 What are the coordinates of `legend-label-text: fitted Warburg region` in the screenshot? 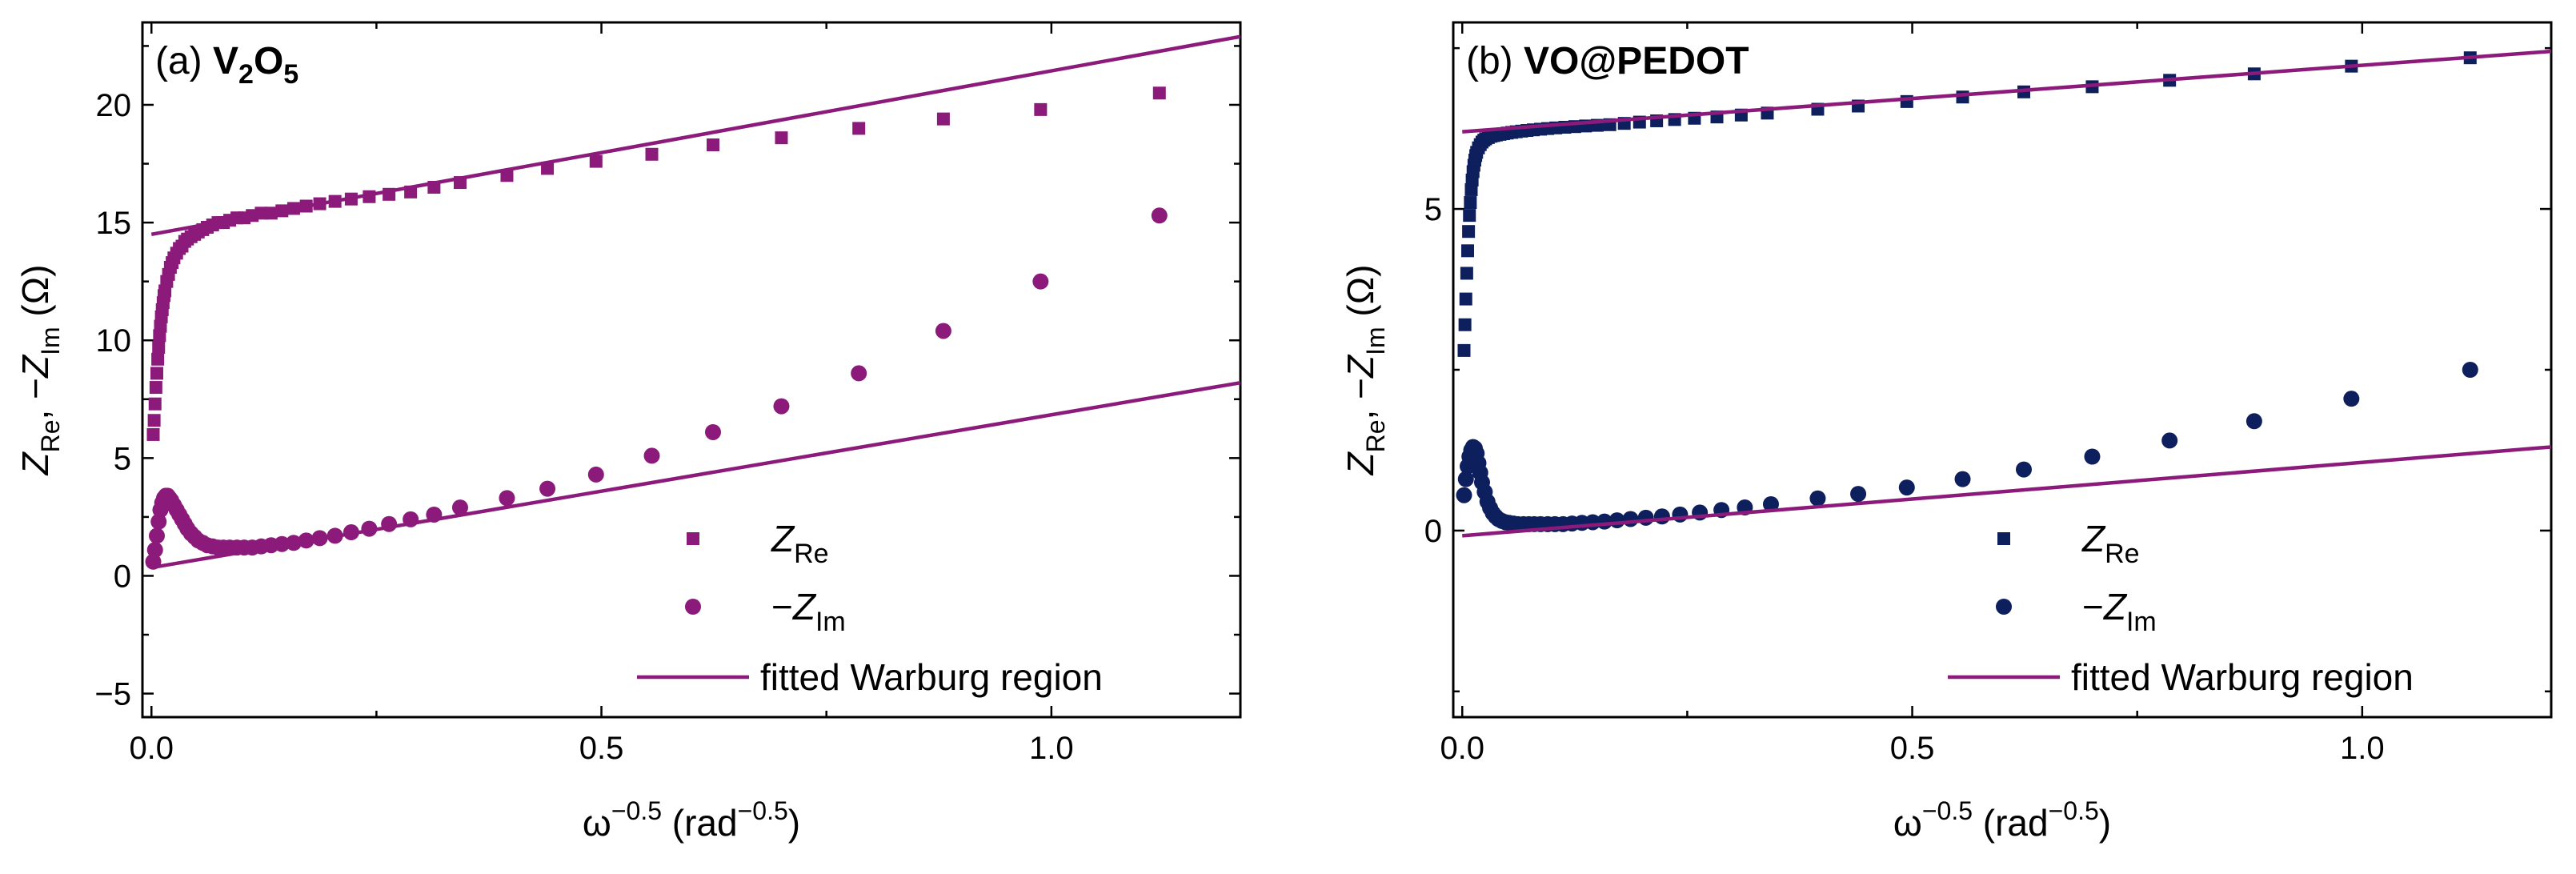 It's located at (931, 677).